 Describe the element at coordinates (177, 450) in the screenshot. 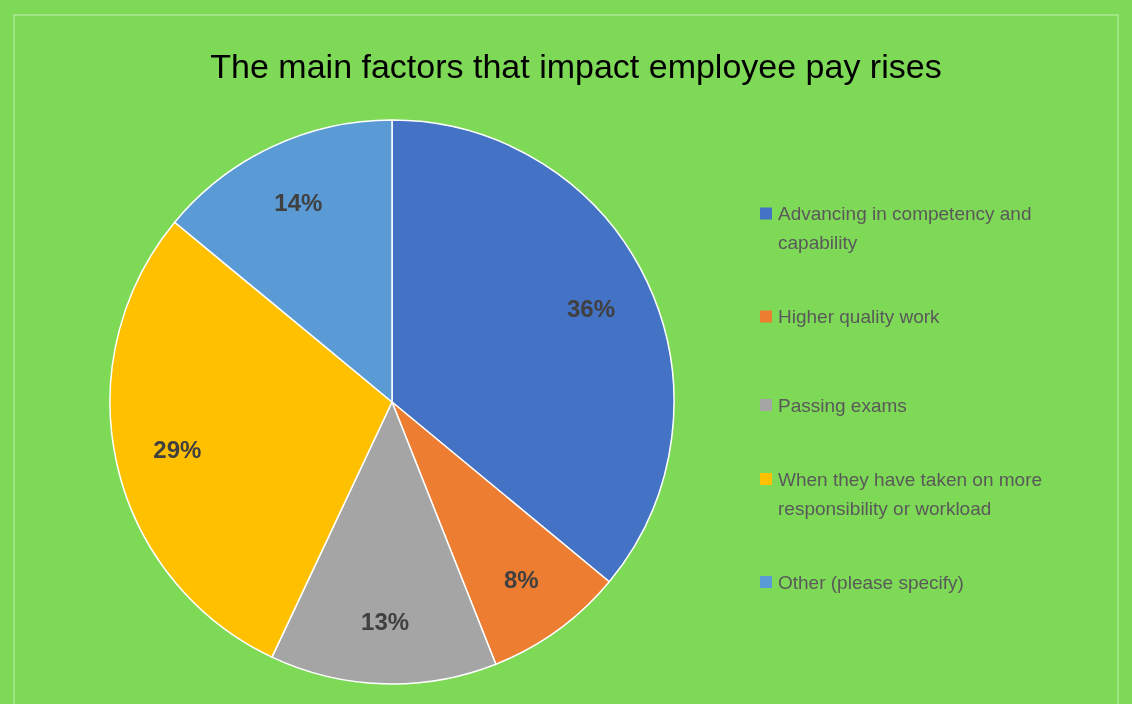

I see `data-label: 29%` at that location.